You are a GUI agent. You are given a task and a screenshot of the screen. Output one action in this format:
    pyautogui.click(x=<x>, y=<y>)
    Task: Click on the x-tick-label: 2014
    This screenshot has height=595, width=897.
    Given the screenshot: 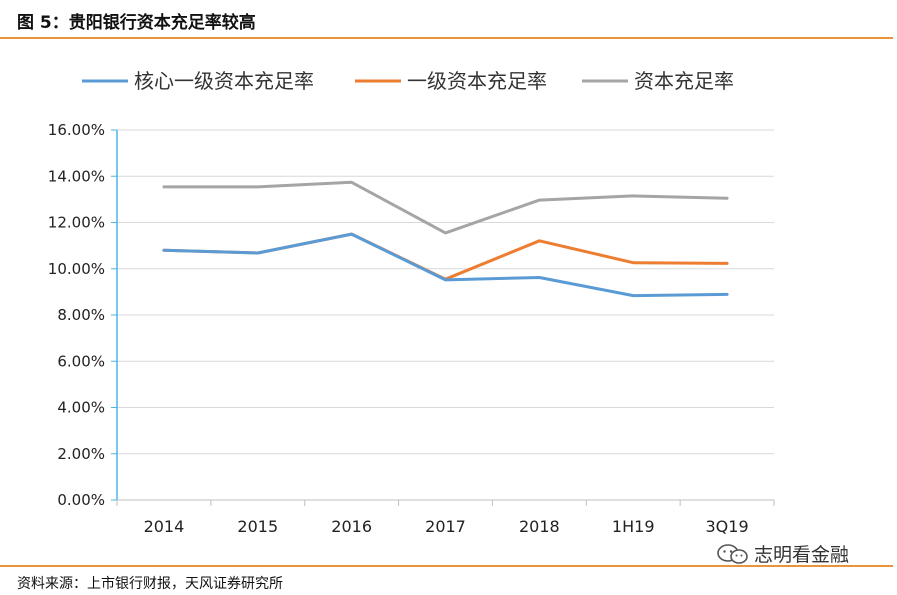 What is the action you would take?
    pyautogui.click(x=164, y=526)
    